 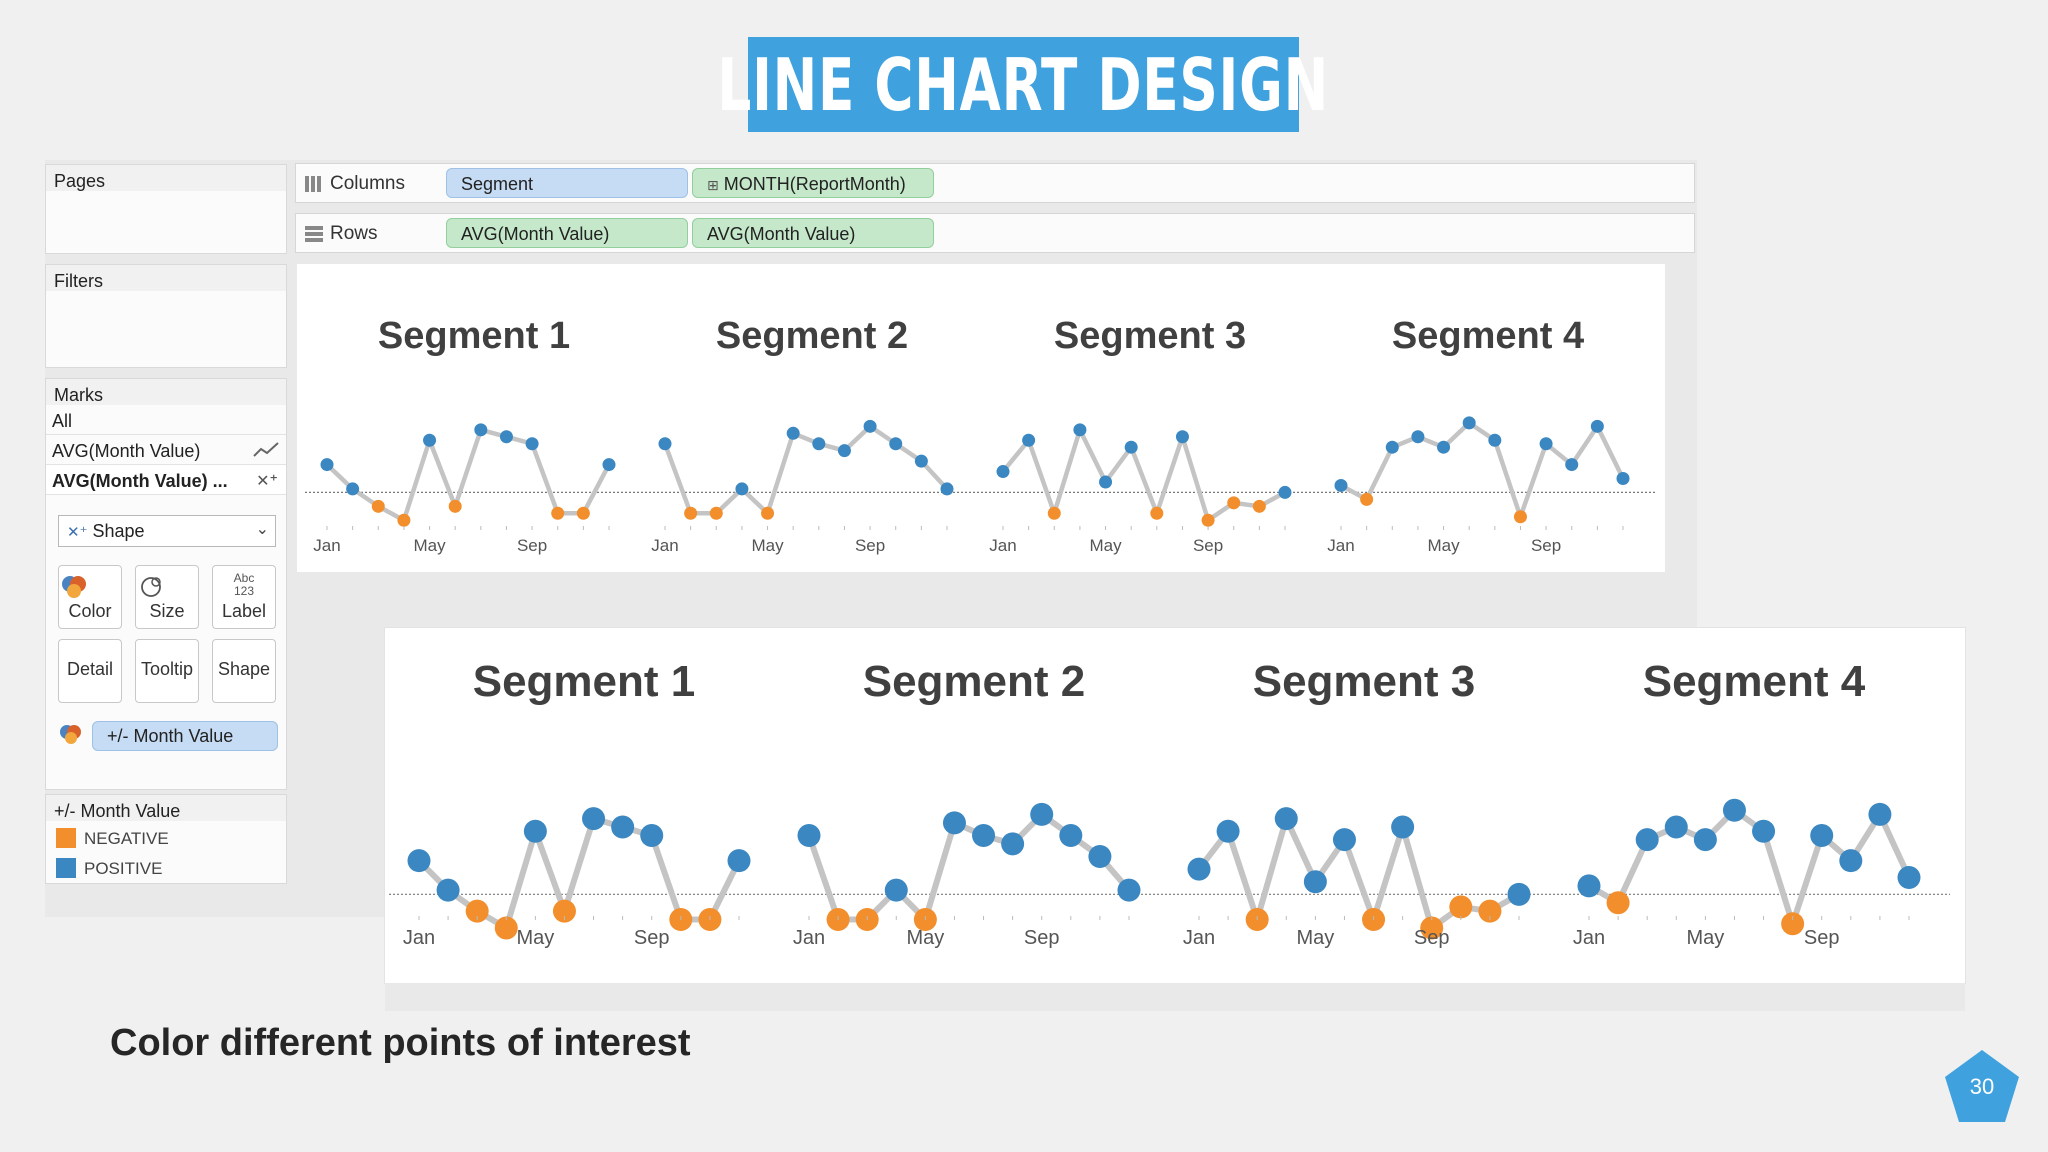 I want to click on pages-card: Pages, so click(x=166, y=209).